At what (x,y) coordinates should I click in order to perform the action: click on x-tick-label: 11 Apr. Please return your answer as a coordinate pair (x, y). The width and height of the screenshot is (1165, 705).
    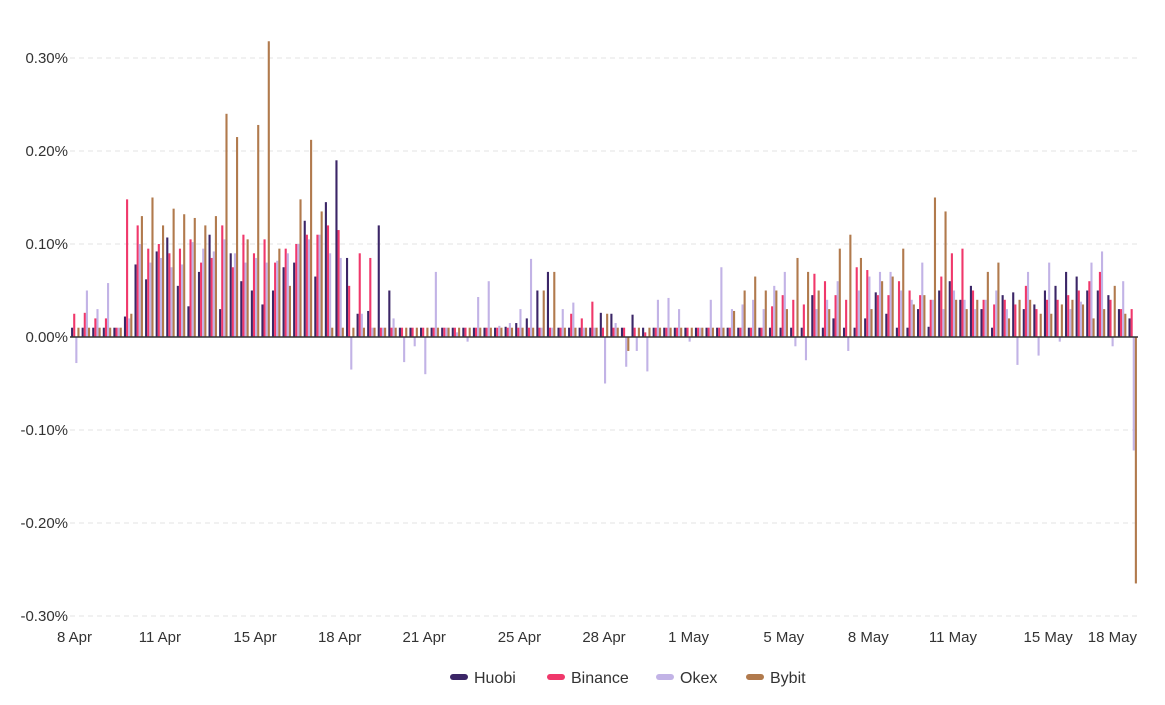
    Looking at the image, I should click on (160, 637).